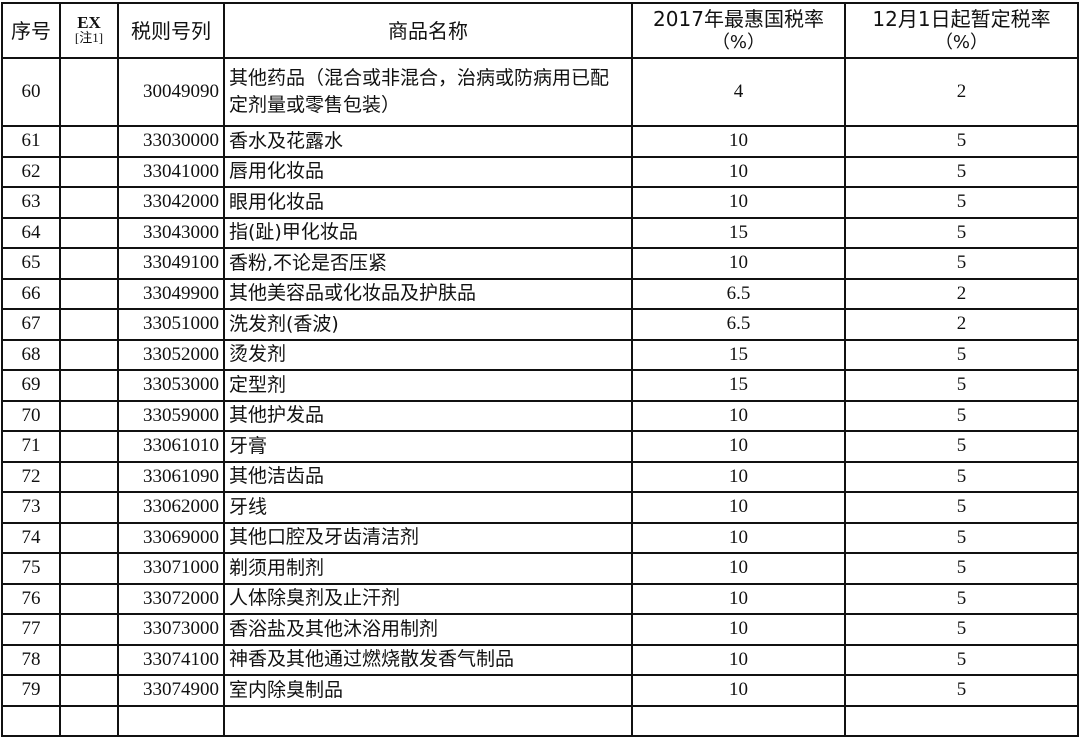  I want to click on cell-name: 其他美容品或化妆品及护肤品, so click(428, 293).